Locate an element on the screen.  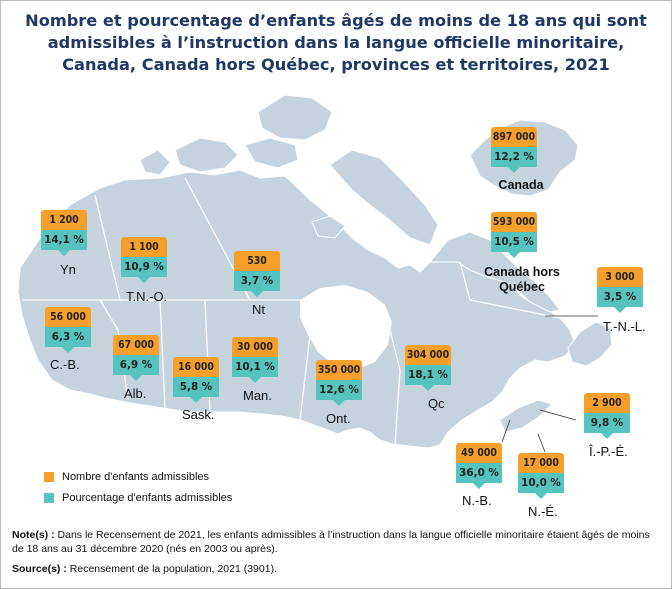
label-canada: Canada is located at coordinates (521, 185).